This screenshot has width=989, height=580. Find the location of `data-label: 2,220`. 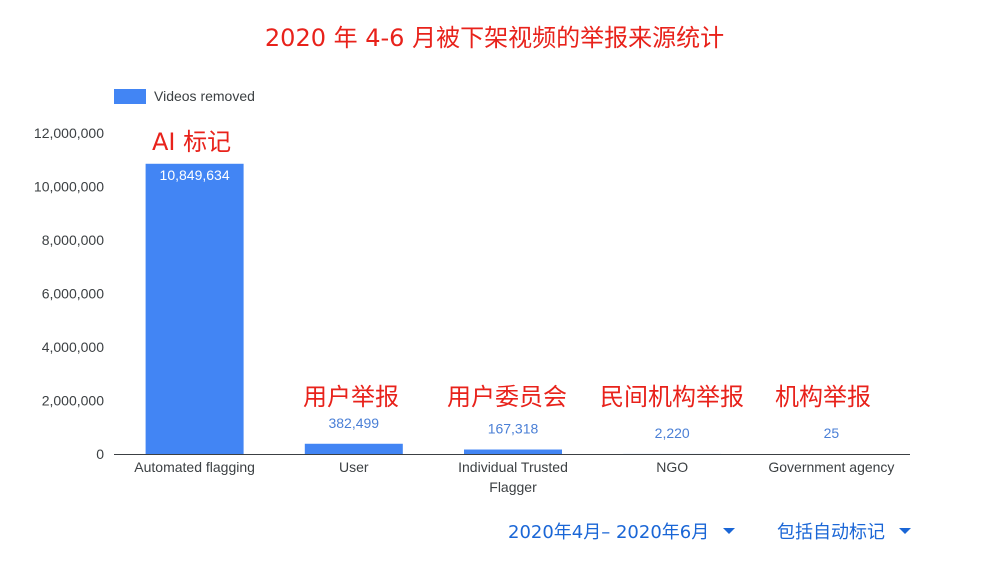

data-label: 2,220 is located at coordinates (672, 433).